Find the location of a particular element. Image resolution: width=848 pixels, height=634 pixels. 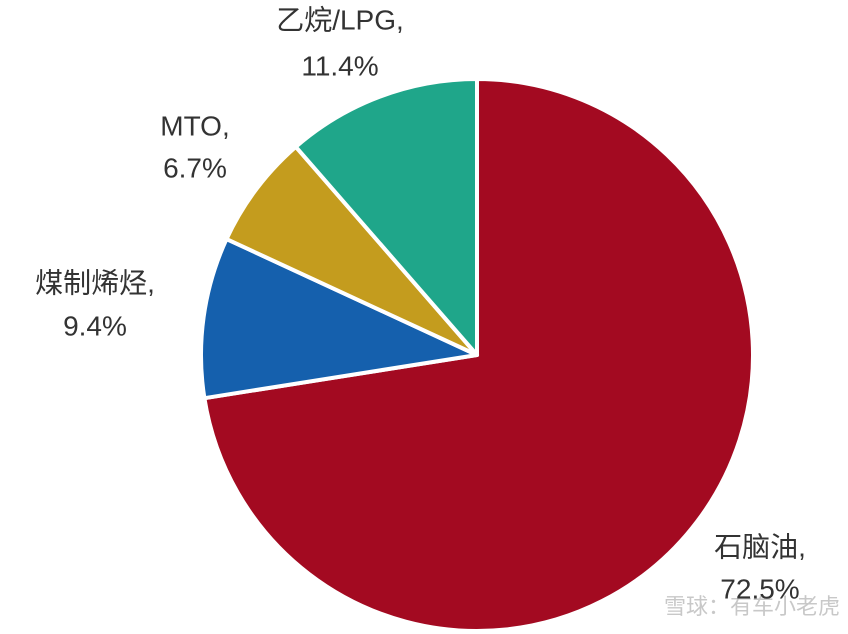

slice-value-label: 11.4% is located at coordinates (339, 65).